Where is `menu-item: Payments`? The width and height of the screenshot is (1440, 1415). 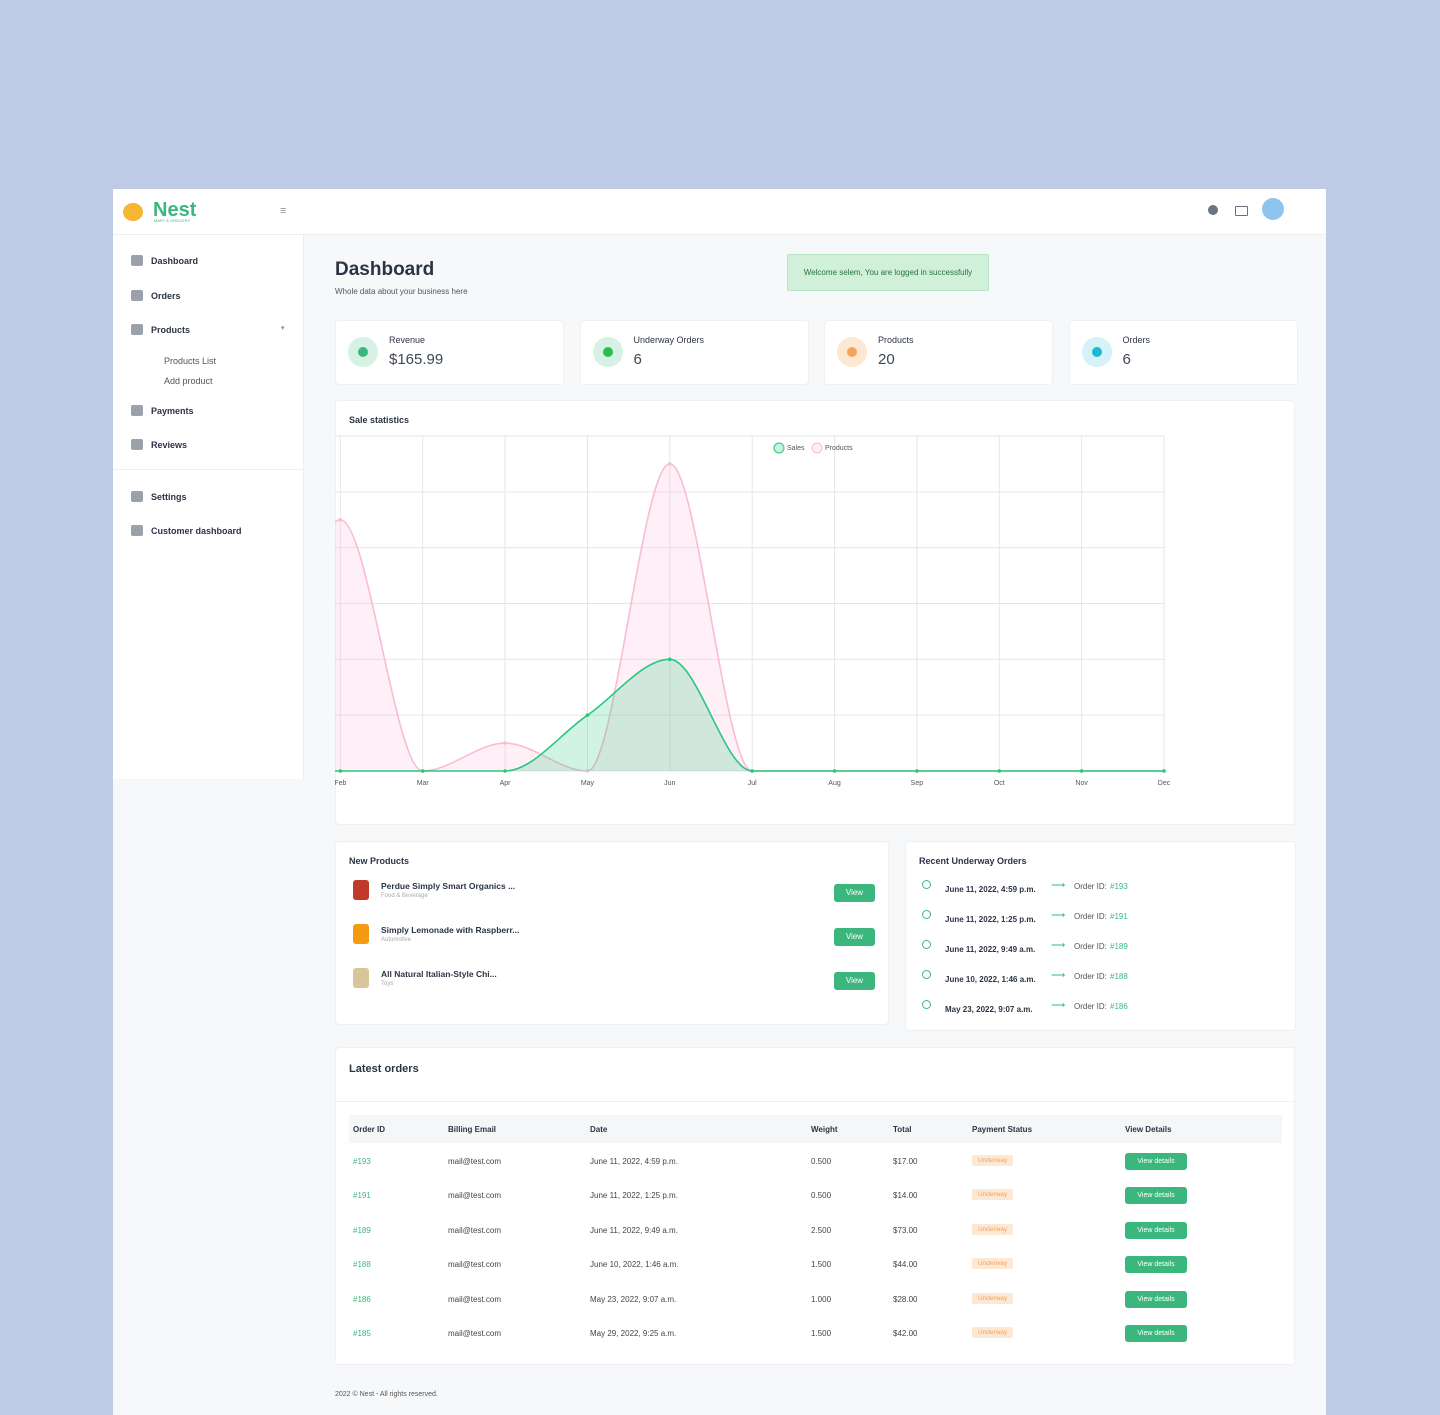 menu-item: Payments is located at coordinates (172, 411).